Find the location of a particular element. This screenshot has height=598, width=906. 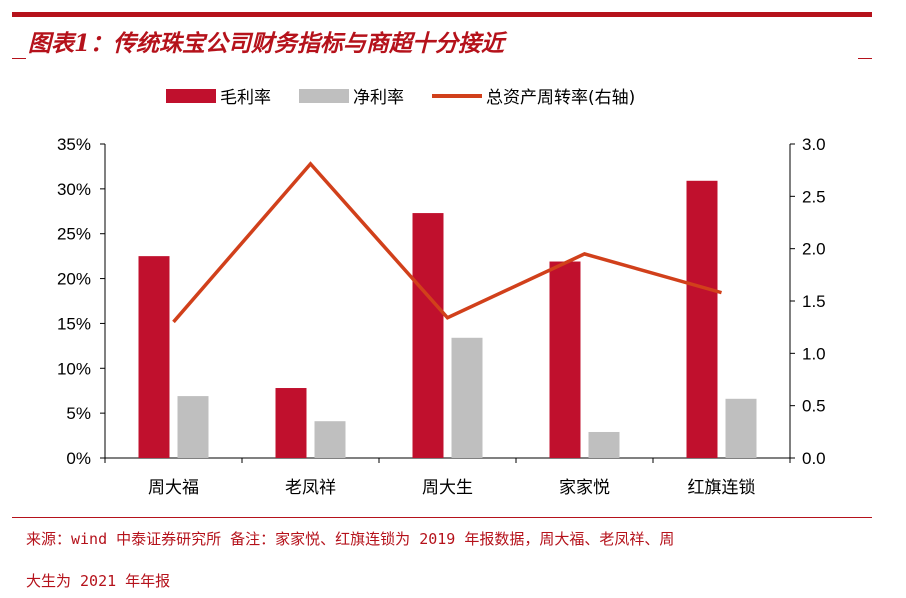

y-tick-label: 5% is located at coordinates (78, 413).